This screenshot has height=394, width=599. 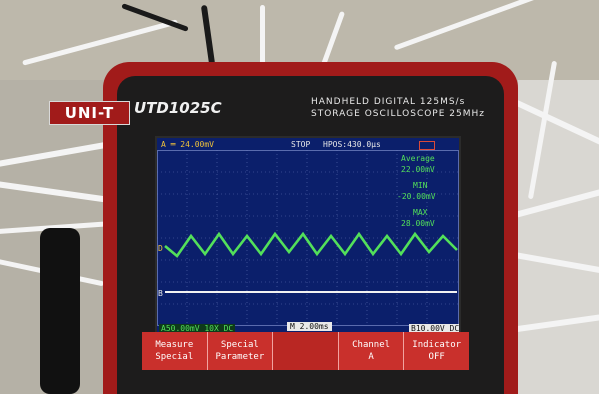 I want to click on ch-b-settings: B10.00V DC, so click(x=434, y=328).